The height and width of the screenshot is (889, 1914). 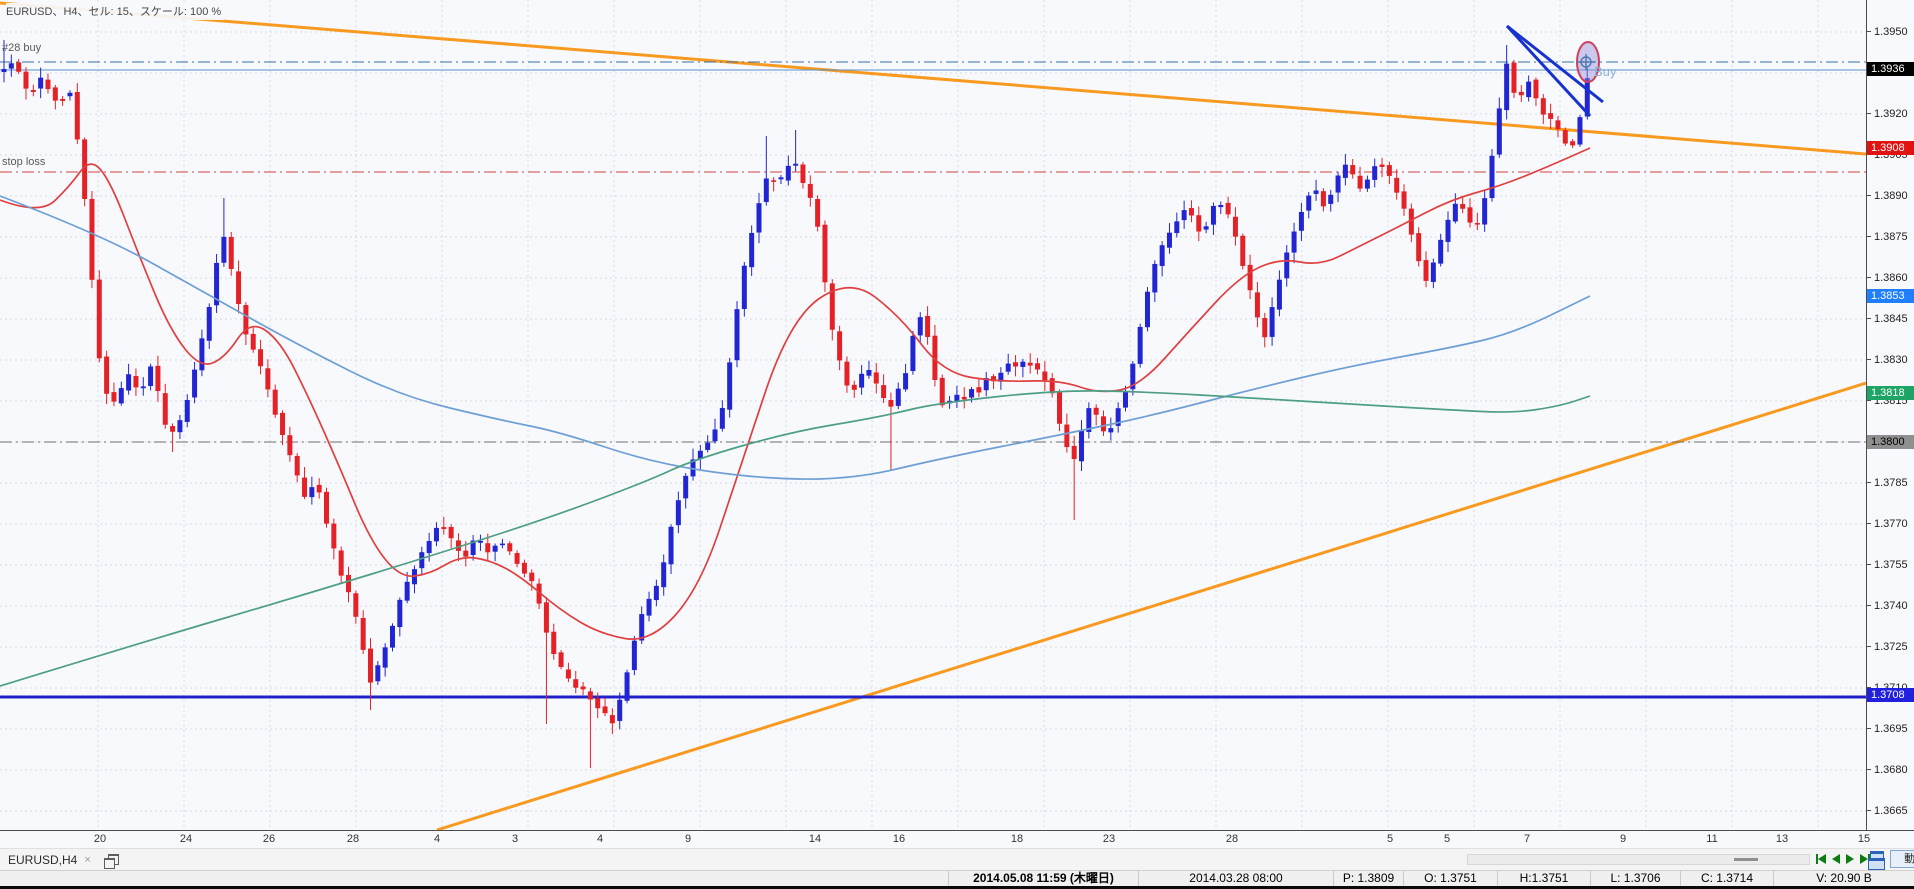 What do you see at coordinates (474, 878) in the screenshot?
I see `status-cell` at bounding box center [474, 878].